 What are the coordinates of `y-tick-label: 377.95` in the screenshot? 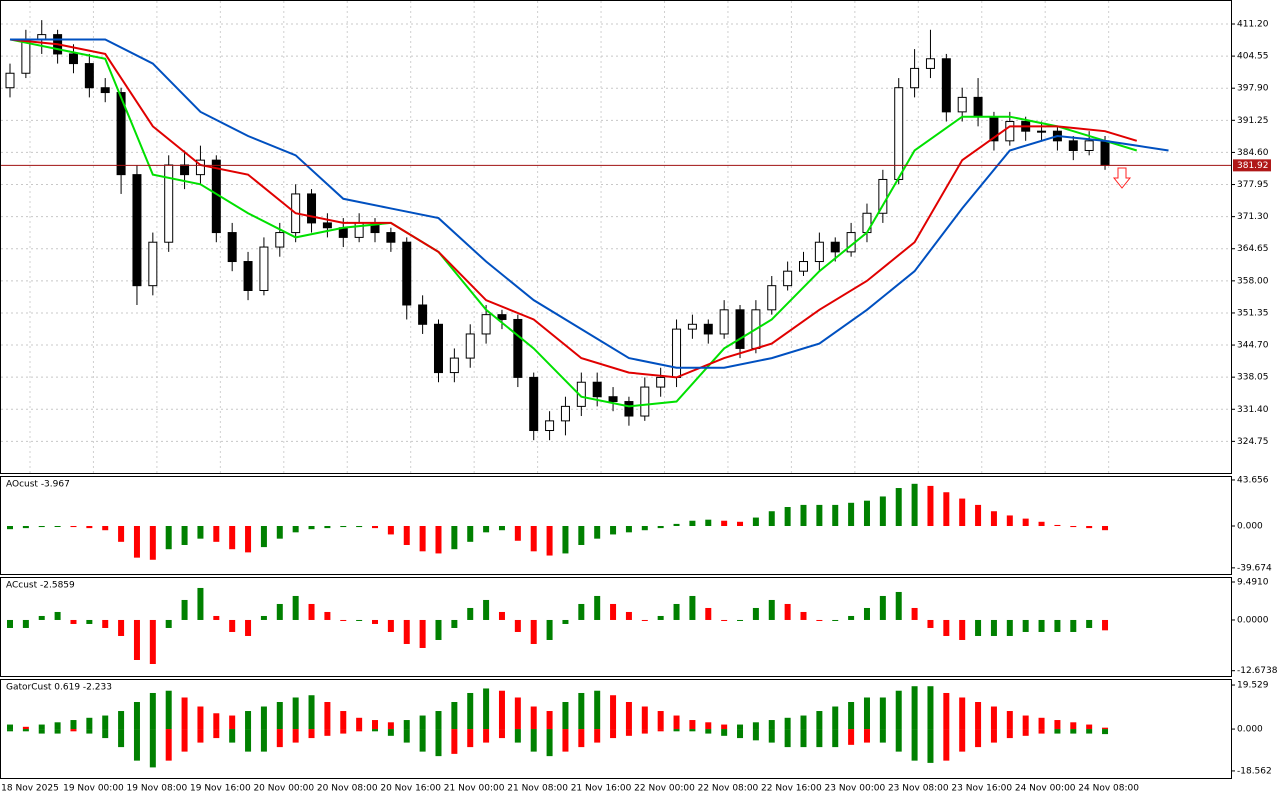 It's located at (1253, 185).